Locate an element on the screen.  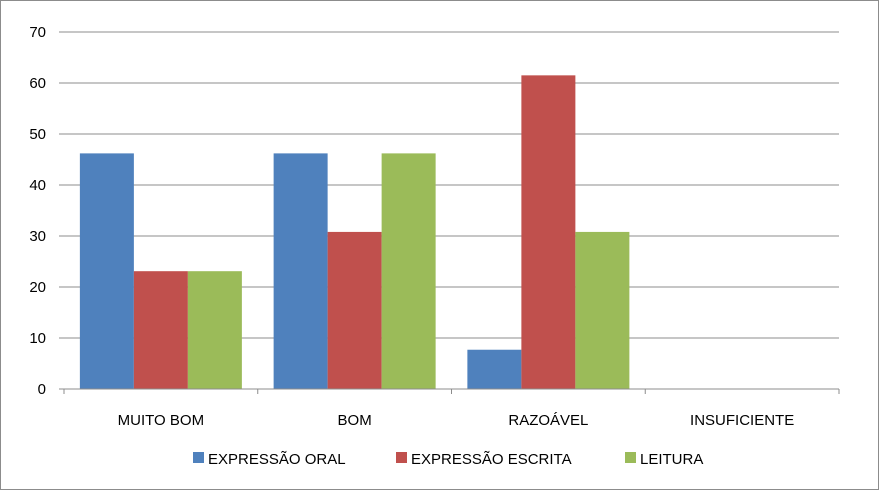
legend-label: EXPRESSÃO ORAL is located at coordinates (277, 459).